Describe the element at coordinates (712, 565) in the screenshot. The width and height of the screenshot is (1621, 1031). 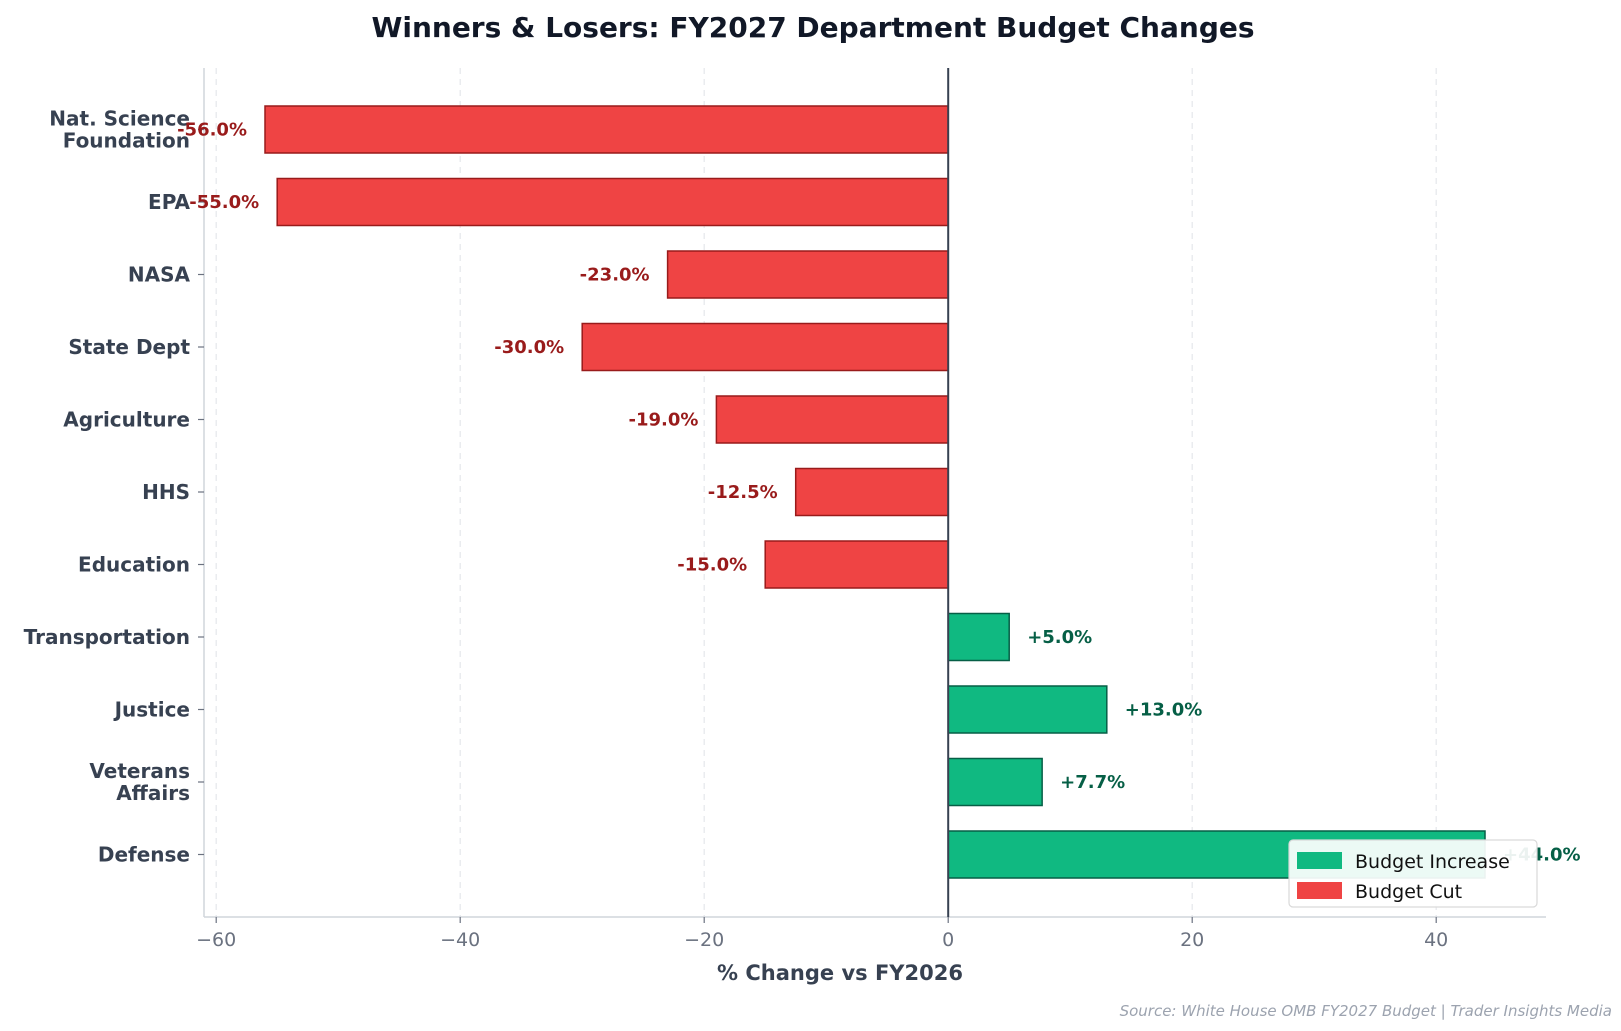
I see `value-label-6: -15.0%` at that location.